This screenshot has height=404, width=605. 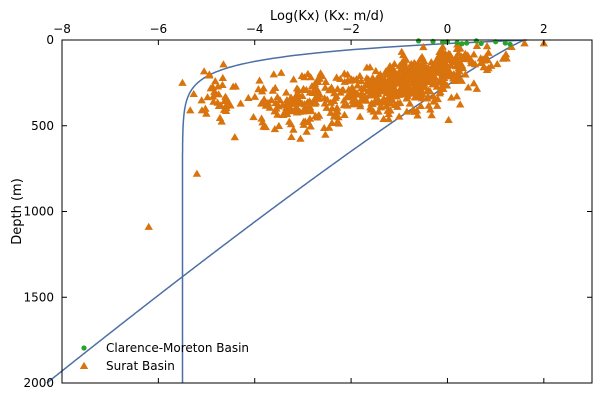 I want to click on y-tick-label: 1500, so click(x=38, y=297).